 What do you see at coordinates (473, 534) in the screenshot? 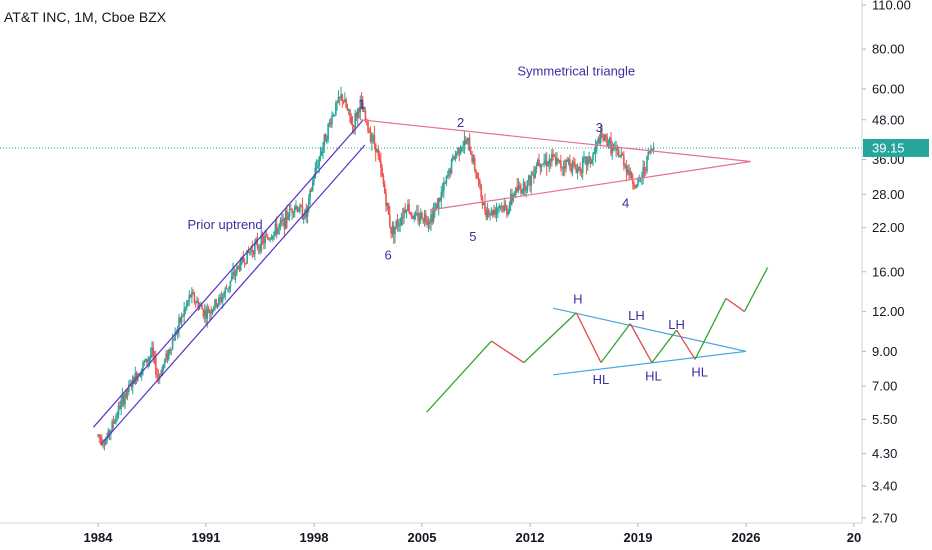
I see `time-axis: 1984 1991 1998 2005 2012 2019 2026 20` at bounding box center [473, 534].